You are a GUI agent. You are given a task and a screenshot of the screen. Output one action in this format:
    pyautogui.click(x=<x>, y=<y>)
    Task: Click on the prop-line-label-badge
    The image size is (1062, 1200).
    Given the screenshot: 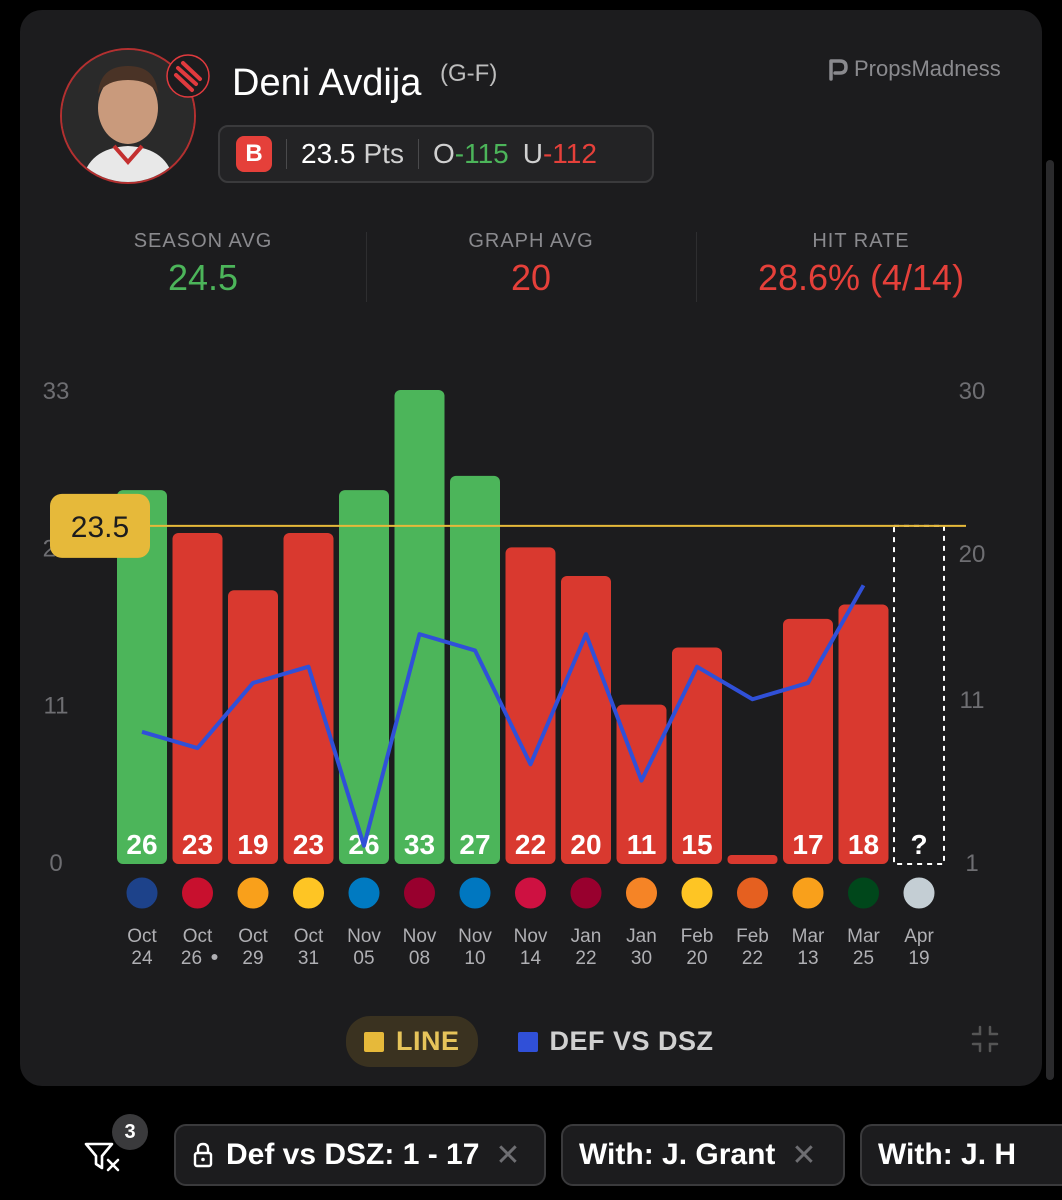 What is the action you would take?
    pyautogui.click(x=100, y=525)
    